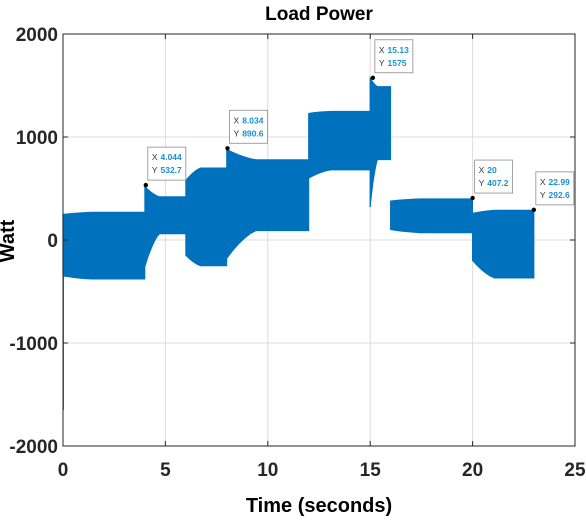  What do you see at coordinates (253, 120) in the screenshot?
I see `datatip-x-value: 8.034` at bounding box center [253, 120].